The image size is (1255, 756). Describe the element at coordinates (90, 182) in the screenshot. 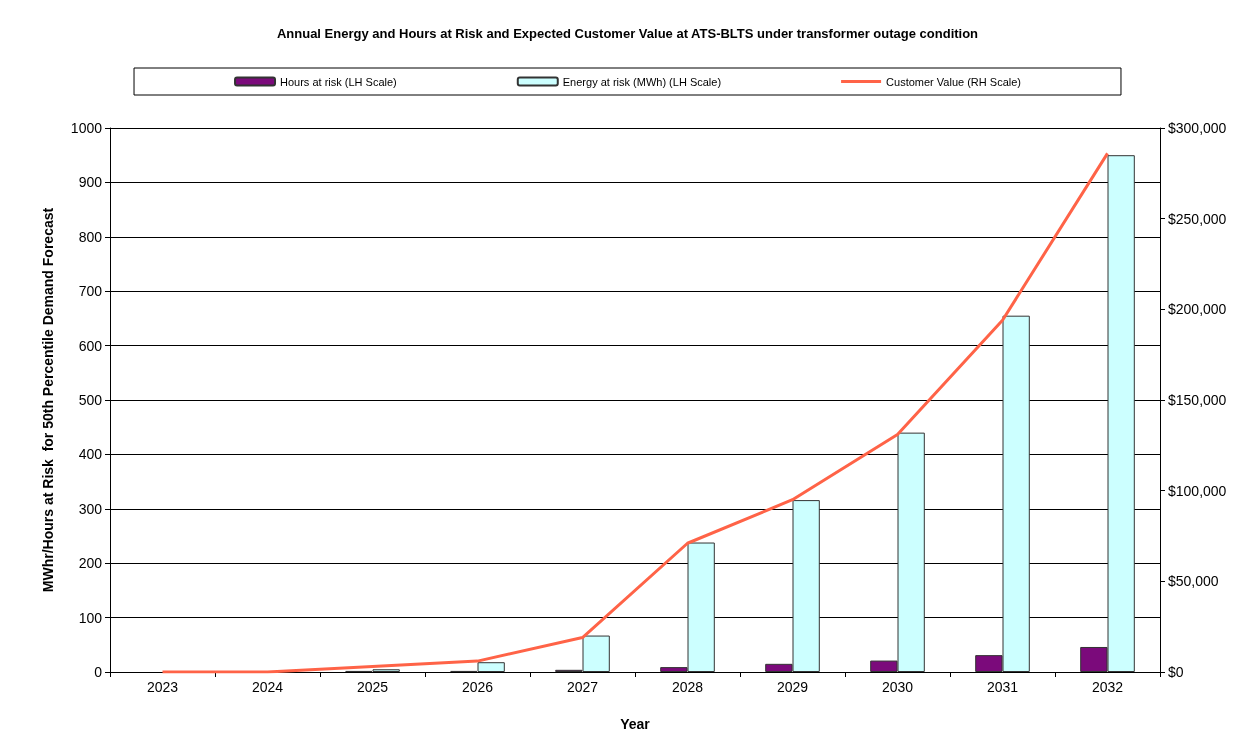

I see `y-tick-label: 900` at that location.